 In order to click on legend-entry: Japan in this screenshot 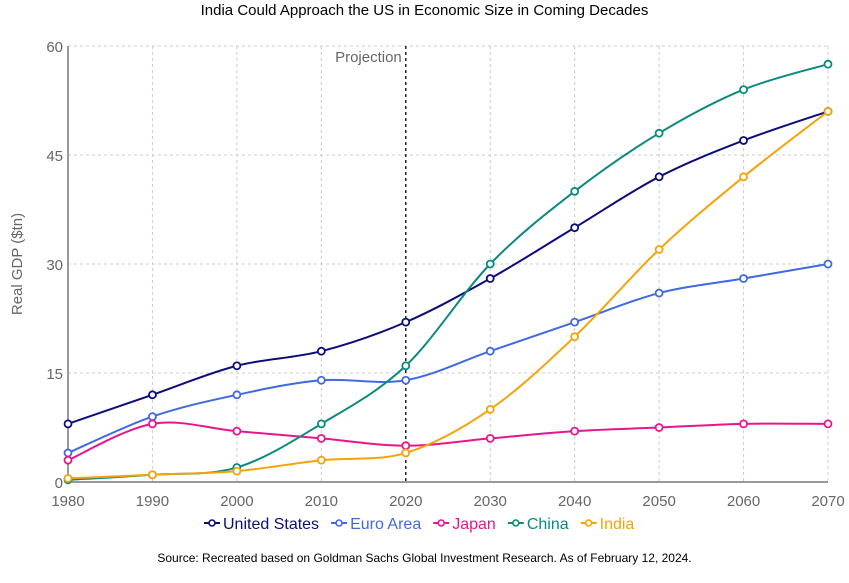, I will do `click(474, 524)`.